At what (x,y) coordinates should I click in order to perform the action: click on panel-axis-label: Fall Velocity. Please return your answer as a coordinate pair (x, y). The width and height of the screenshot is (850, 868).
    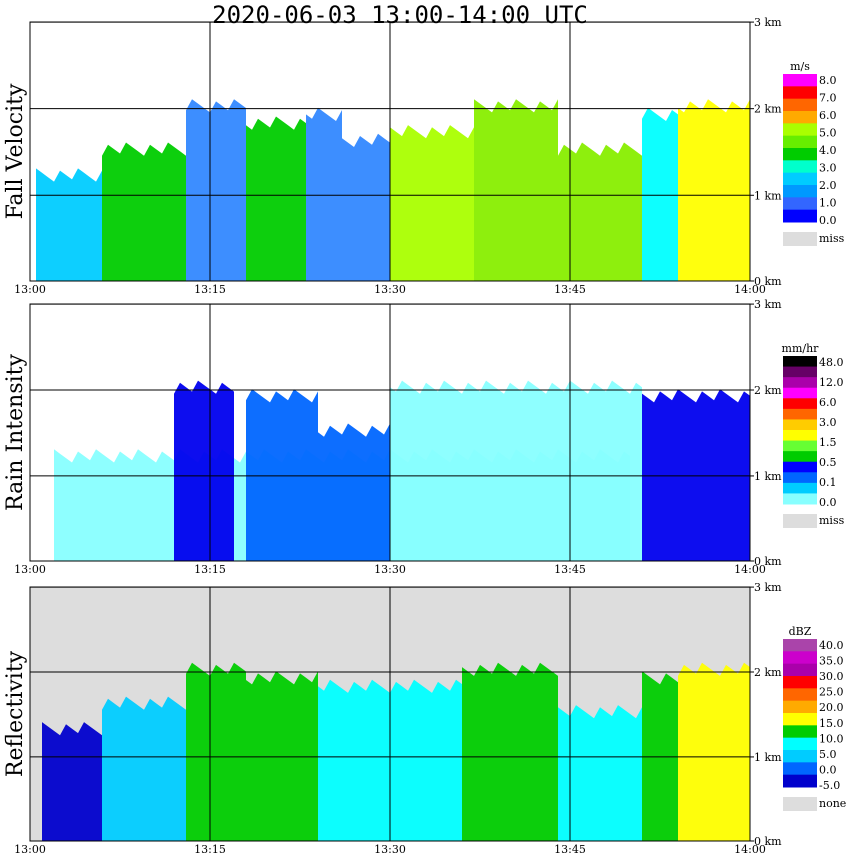
    Looking at the image, I should click on (15, 151).